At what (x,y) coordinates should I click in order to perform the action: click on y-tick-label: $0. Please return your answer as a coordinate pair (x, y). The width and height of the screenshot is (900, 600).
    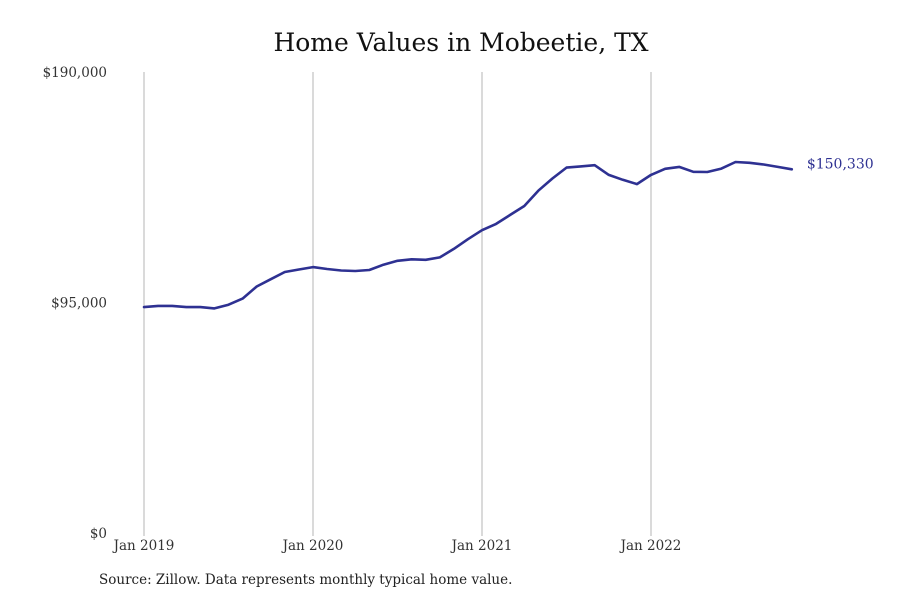
    Looking at the image, I should click on (98, 534).